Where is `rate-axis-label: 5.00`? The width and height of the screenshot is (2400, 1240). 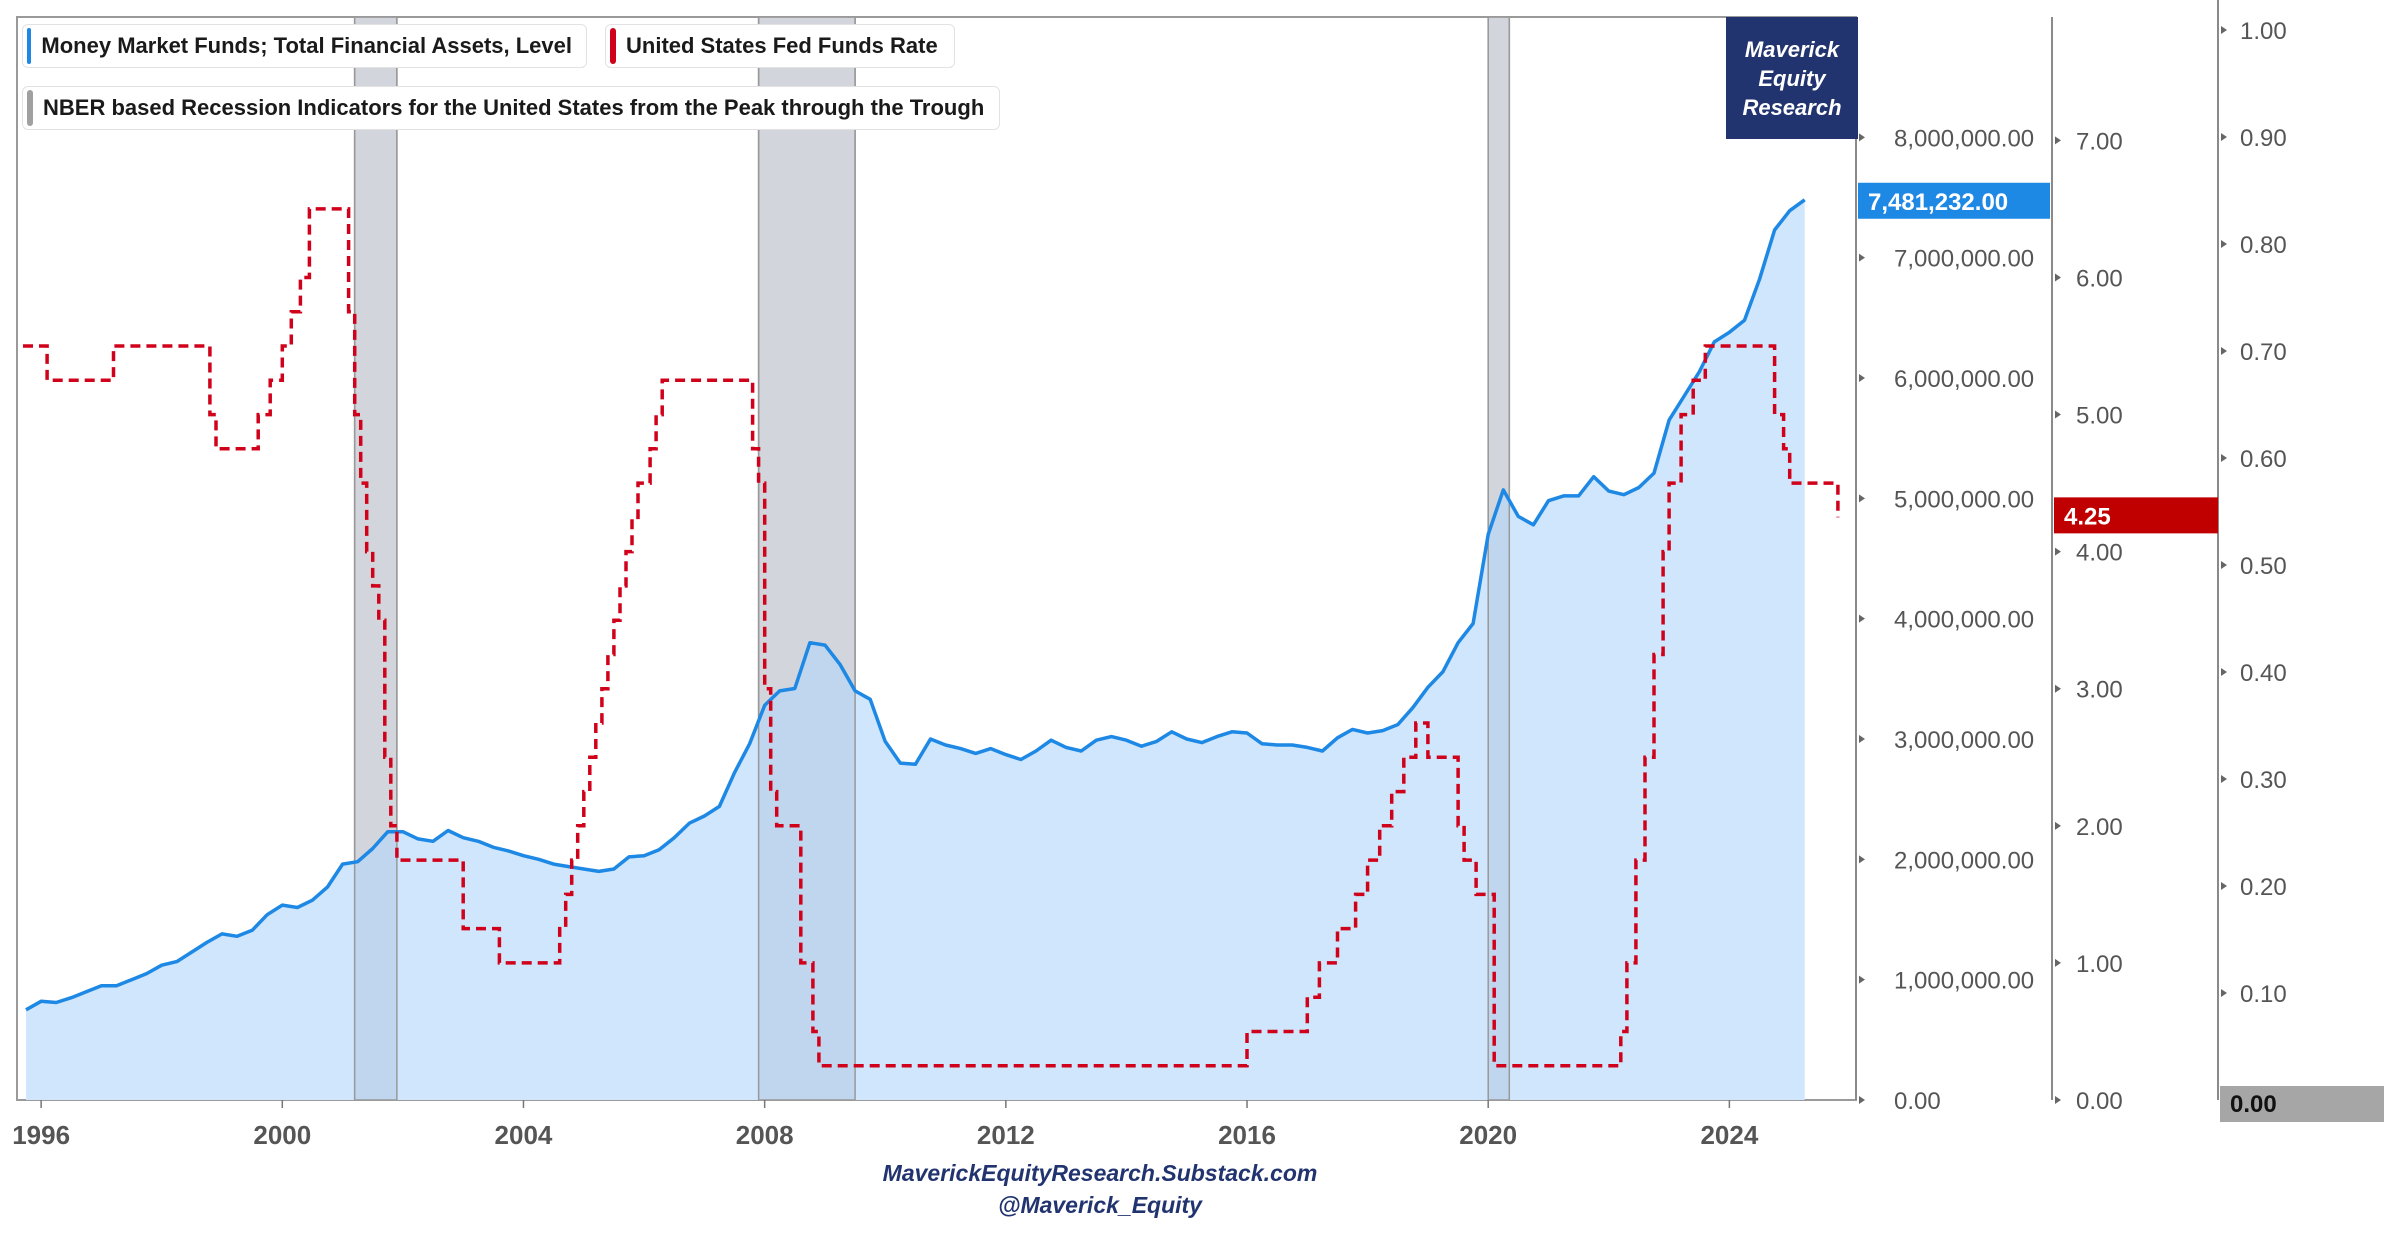
rate-axis-label: 5.00 is located at coordinates (2099, 416).